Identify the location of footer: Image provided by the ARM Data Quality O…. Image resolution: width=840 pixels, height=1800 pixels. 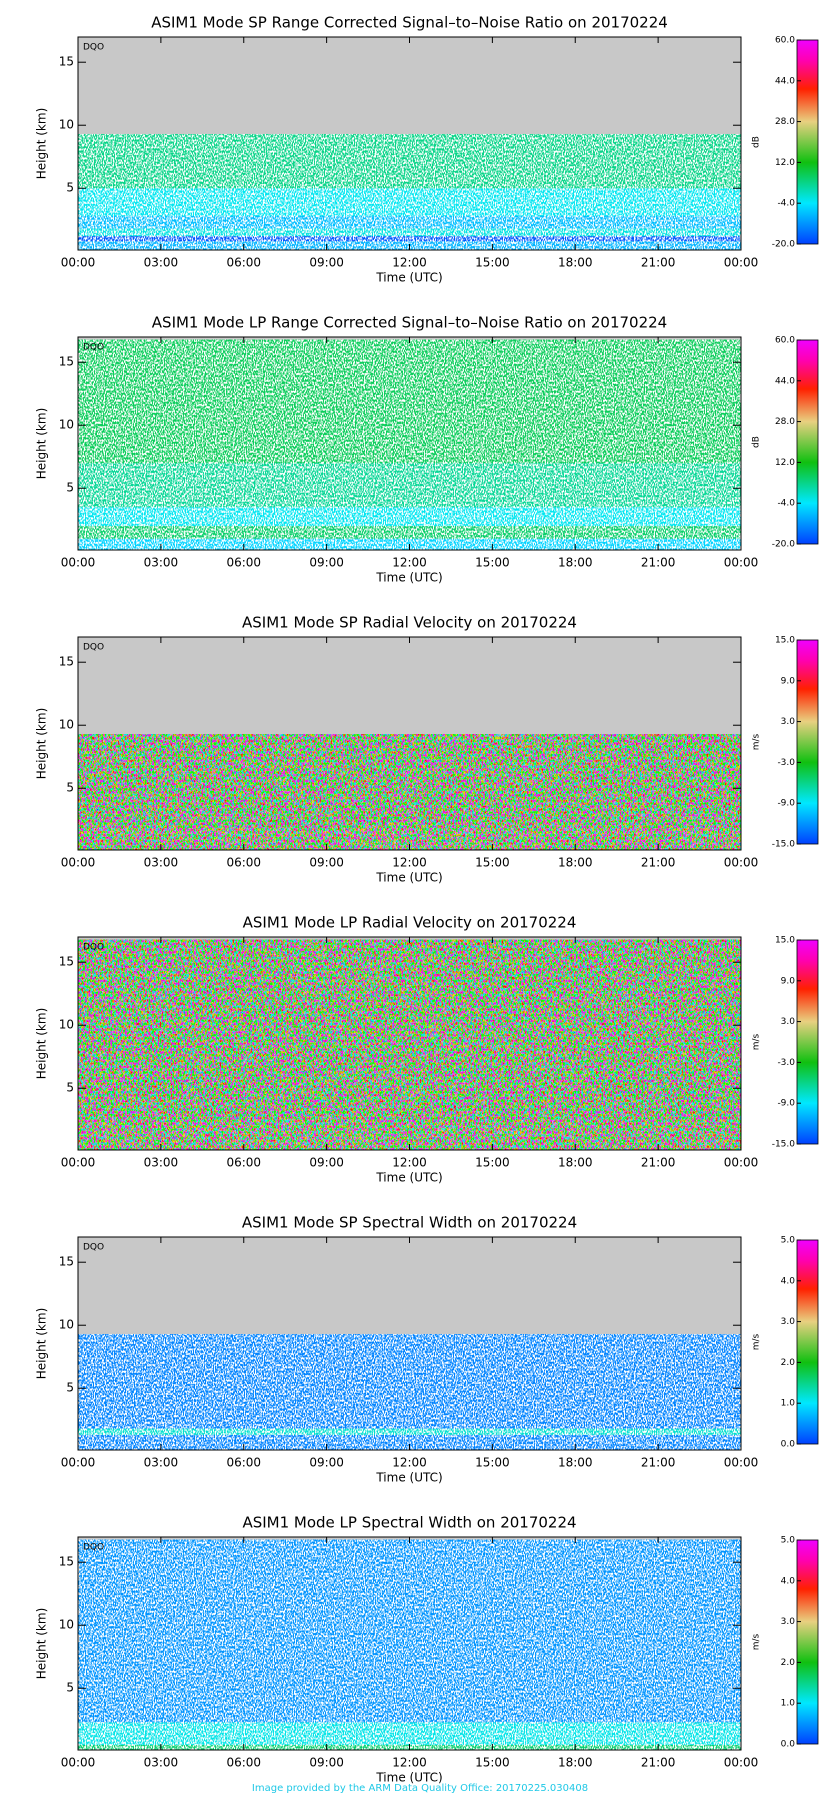
(420, 1788).